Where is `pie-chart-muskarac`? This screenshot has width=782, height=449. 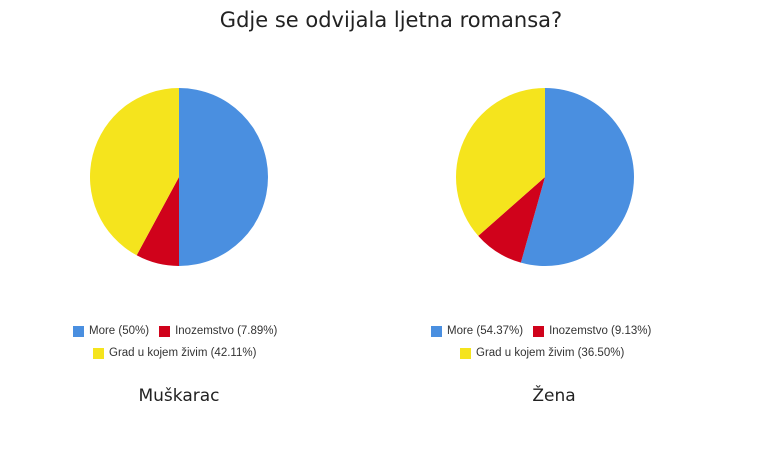 pie-chart-muskarac is located at coordinates (178, 176).